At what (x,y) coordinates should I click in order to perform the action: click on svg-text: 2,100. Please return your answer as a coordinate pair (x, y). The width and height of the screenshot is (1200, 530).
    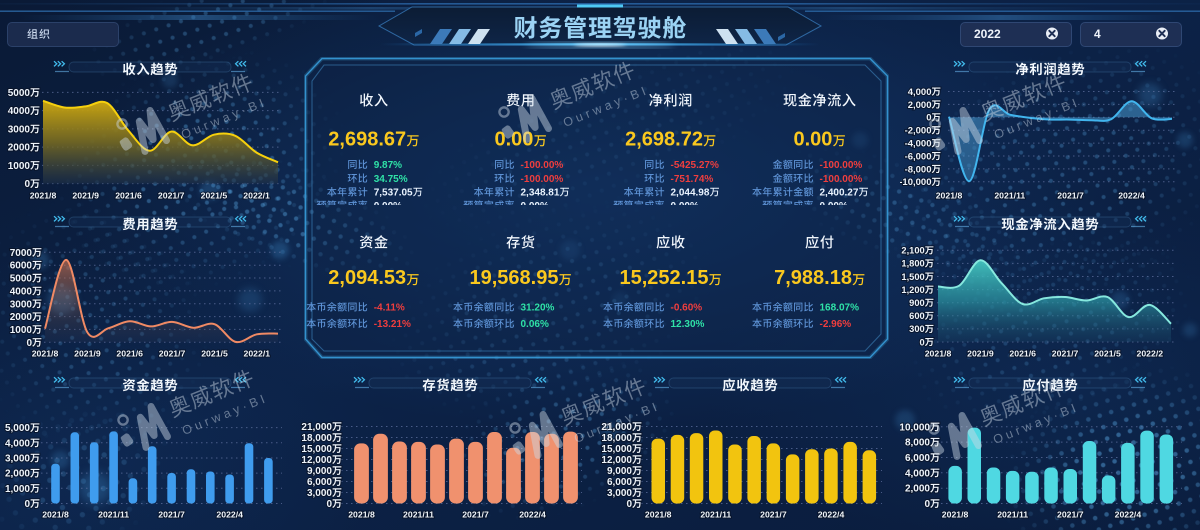
    Looking at the image, I should click on (912, 251).